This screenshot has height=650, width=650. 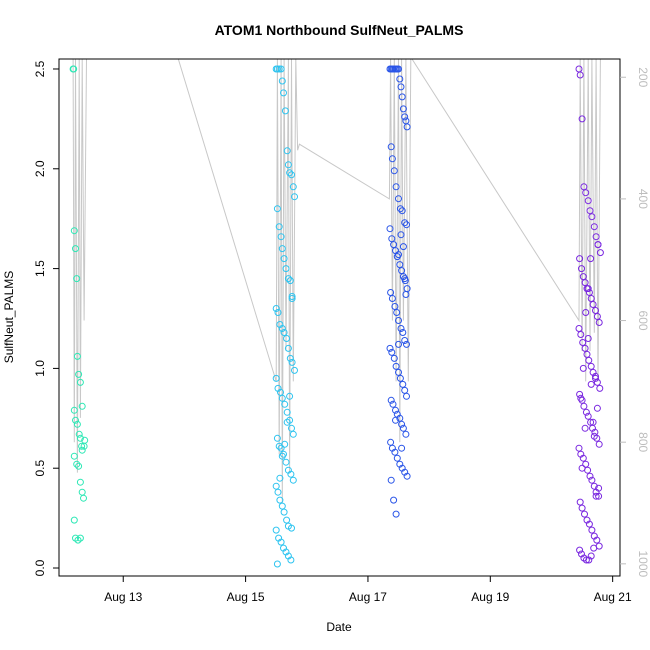 I want to click on y-tick-label: 2.5, so click(x=40, y=68).